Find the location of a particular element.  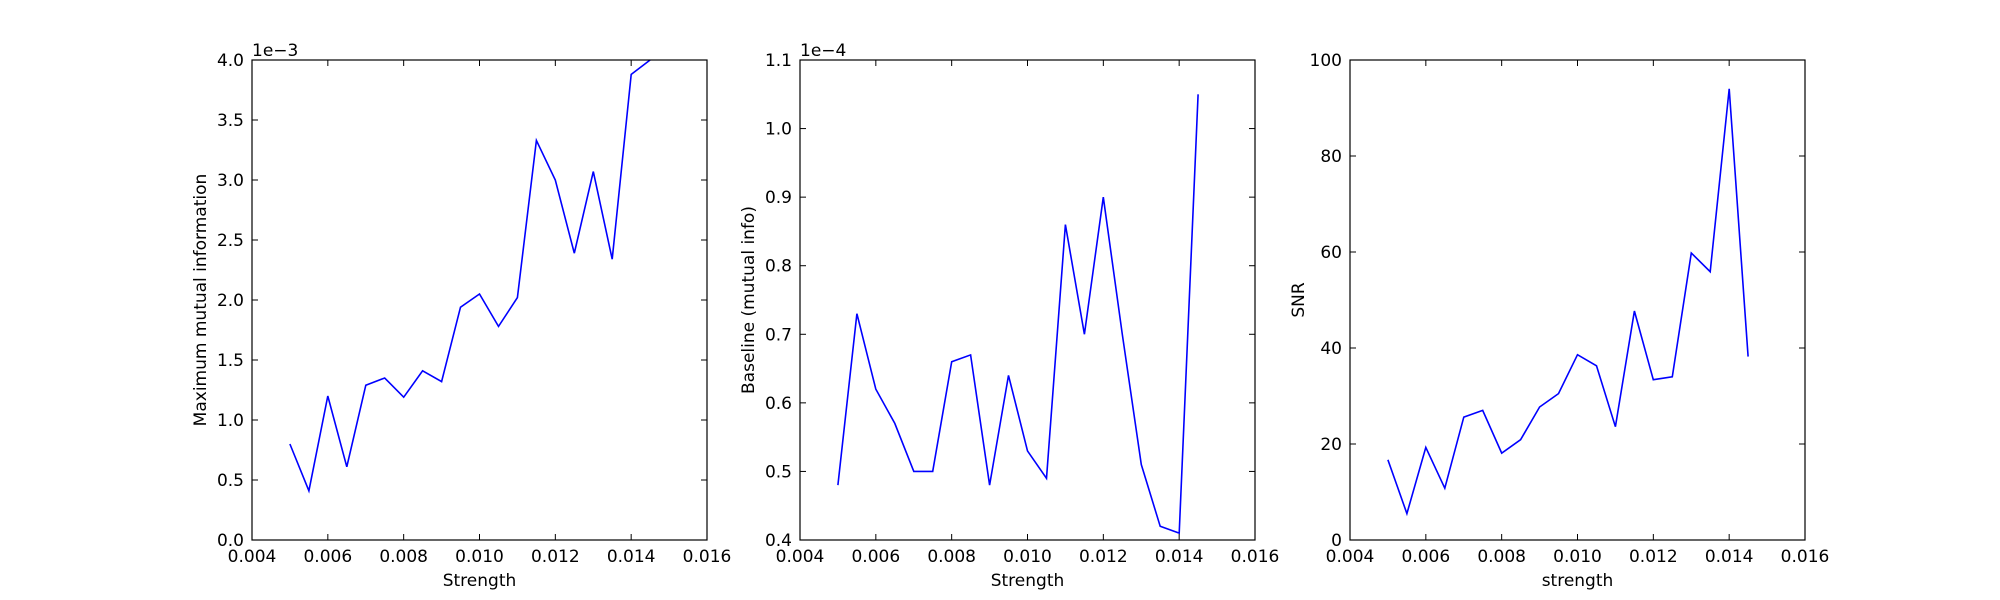

y-tick-label: 40 is located at coordinates (1331, 349).